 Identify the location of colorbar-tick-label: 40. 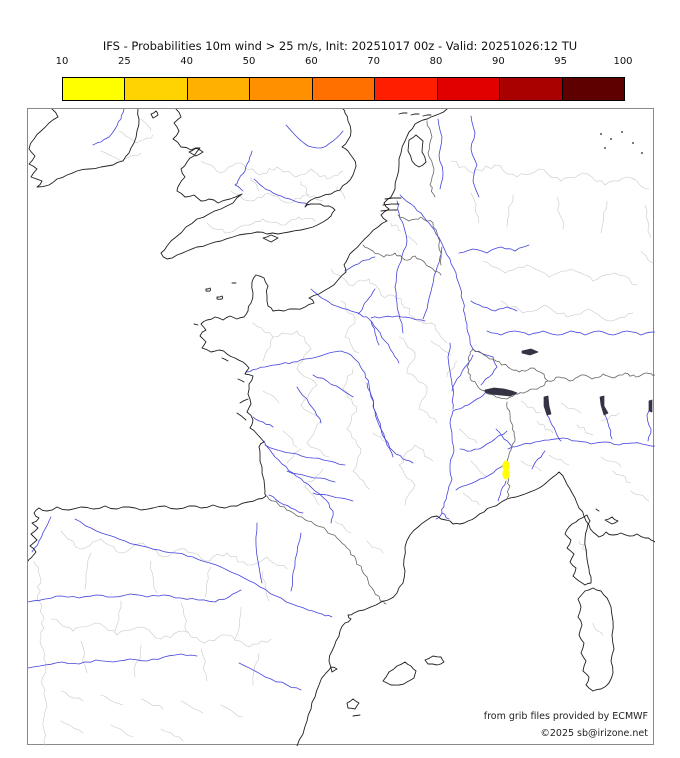
(187, 61).